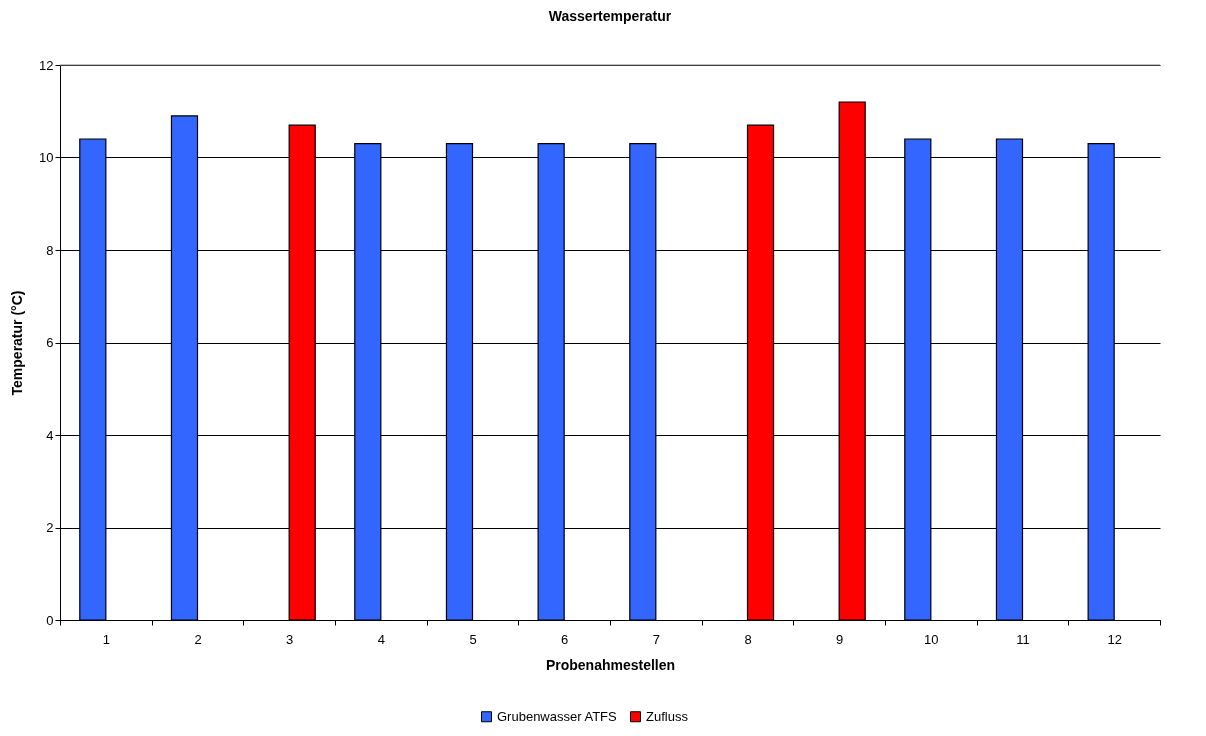 Image resolution: width=1206 pixels, height=736 pixels. Describe the element at coordinates (557, 716) in the screenshot. I see `legend-label: Grubenwasser ATFS` at that location.